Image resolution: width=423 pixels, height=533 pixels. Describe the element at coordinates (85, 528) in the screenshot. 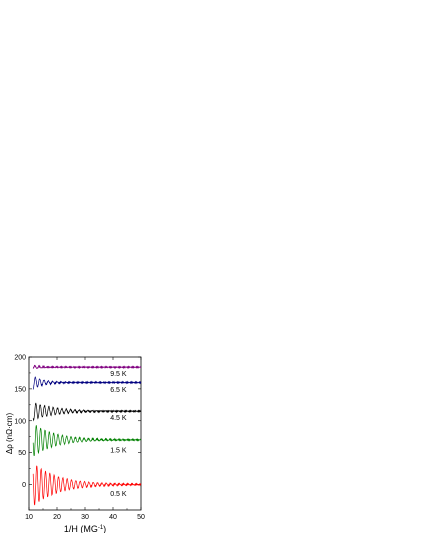

I see `x-axis-title: 1/H (MG-1)` at that location.